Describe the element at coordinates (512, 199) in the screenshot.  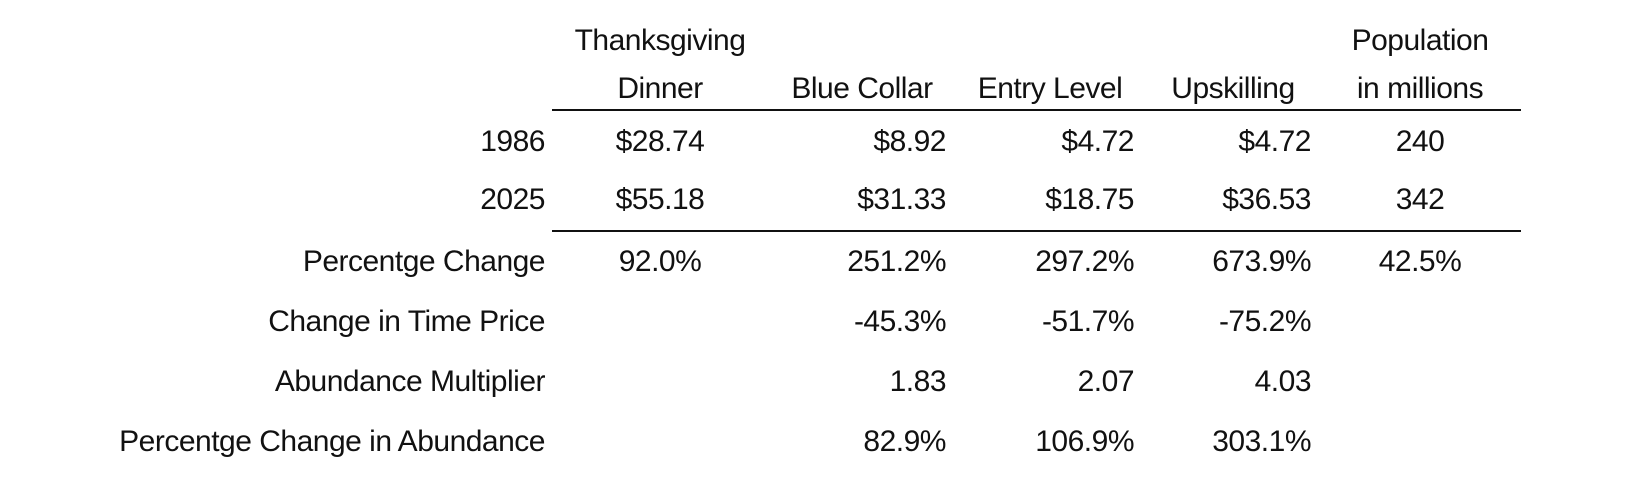
I see `row-label: 2025` at that location.